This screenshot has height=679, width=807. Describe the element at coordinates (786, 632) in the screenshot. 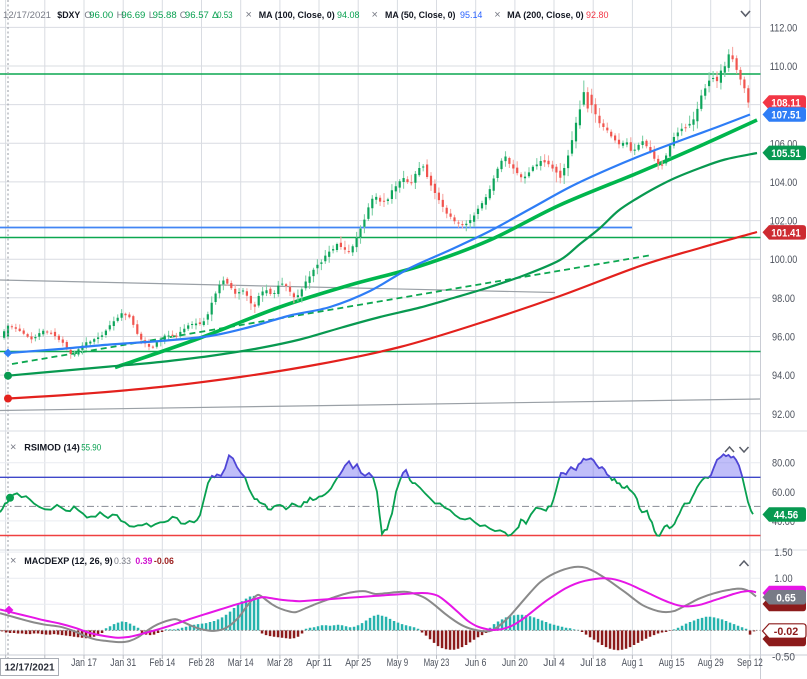

I see `svg-text: -0.02` at that location.